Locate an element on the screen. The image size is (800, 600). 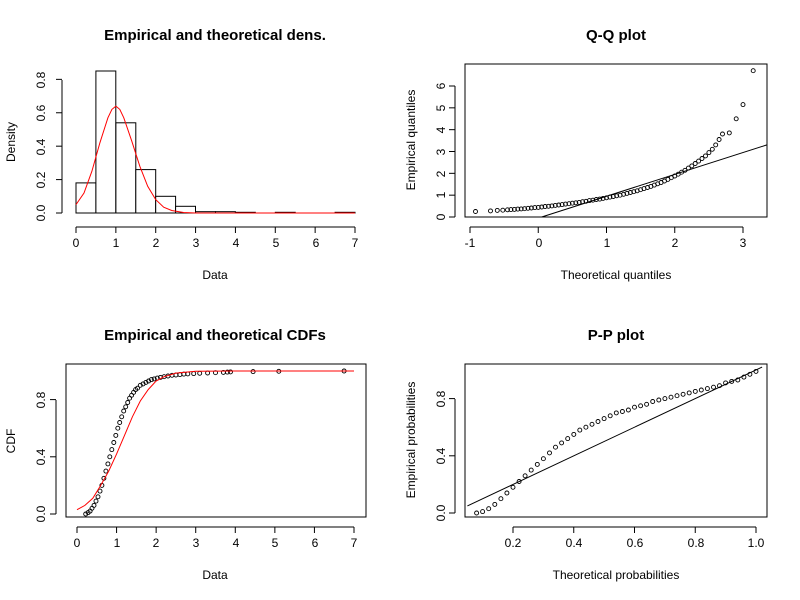
qq-ytick-0: 0 is located at coordinates (441, 216).